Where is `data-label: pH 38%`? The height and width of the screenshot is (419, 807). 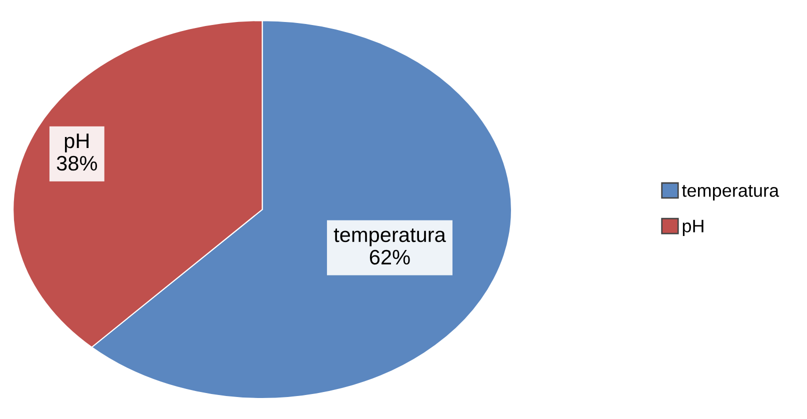 data-label: pH 38% is located at coordinates (77, 152).